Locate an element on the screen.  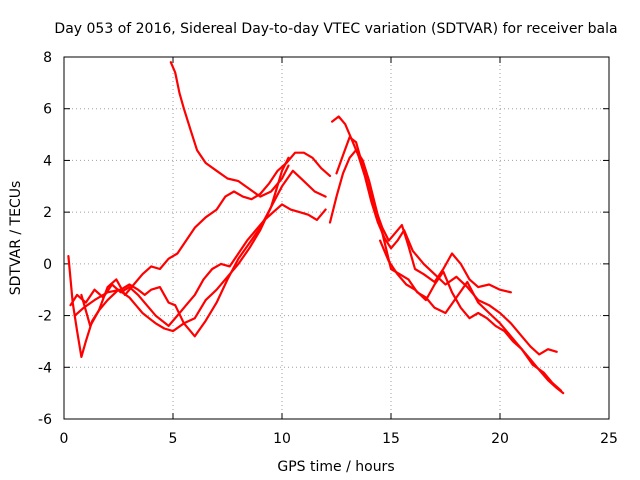
y-tick-label: 4 is located at coordinates (47, 161).